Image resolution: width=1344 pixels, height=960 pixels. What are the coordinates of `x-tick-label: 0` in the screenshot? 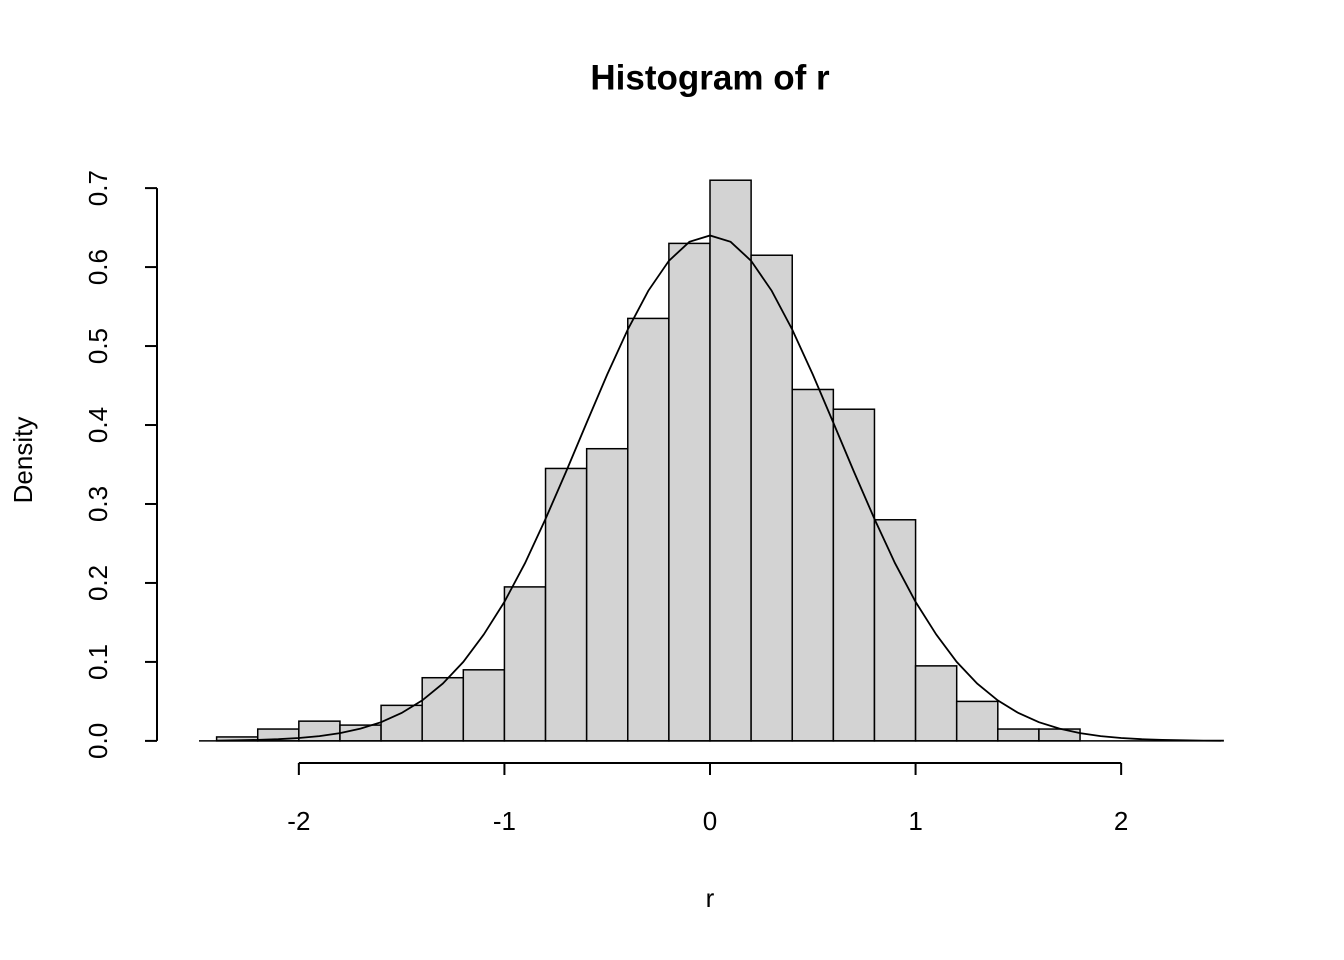 It's located at (710, 821).